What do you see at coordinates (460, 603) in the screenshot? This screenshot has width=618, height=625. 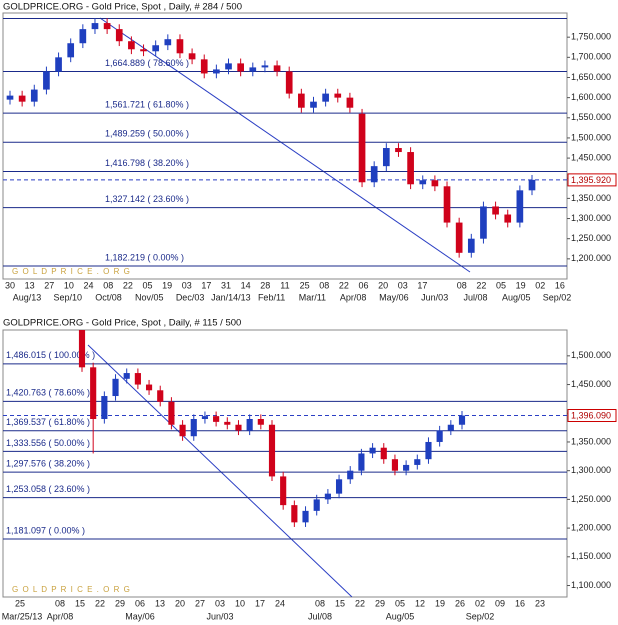 I see `x-tick-label: 26` at bounding box center [460, 603].